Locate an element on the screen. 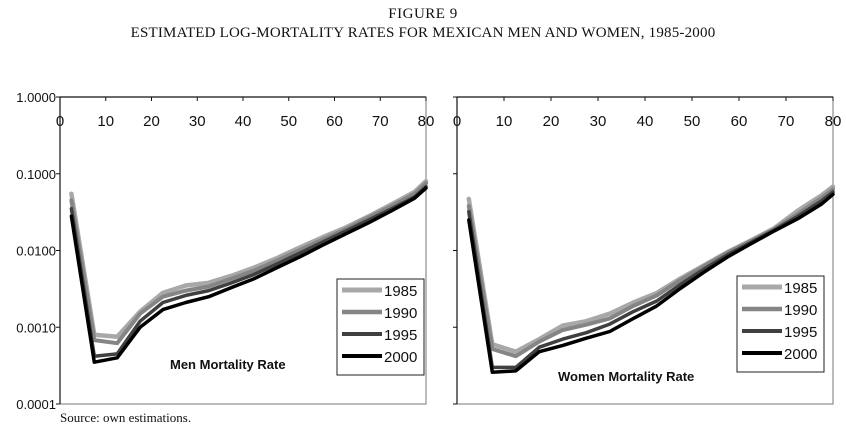 This screenshot has height=432, width=846. women-xtick-label: 60 is located at coordinates (739, 121).